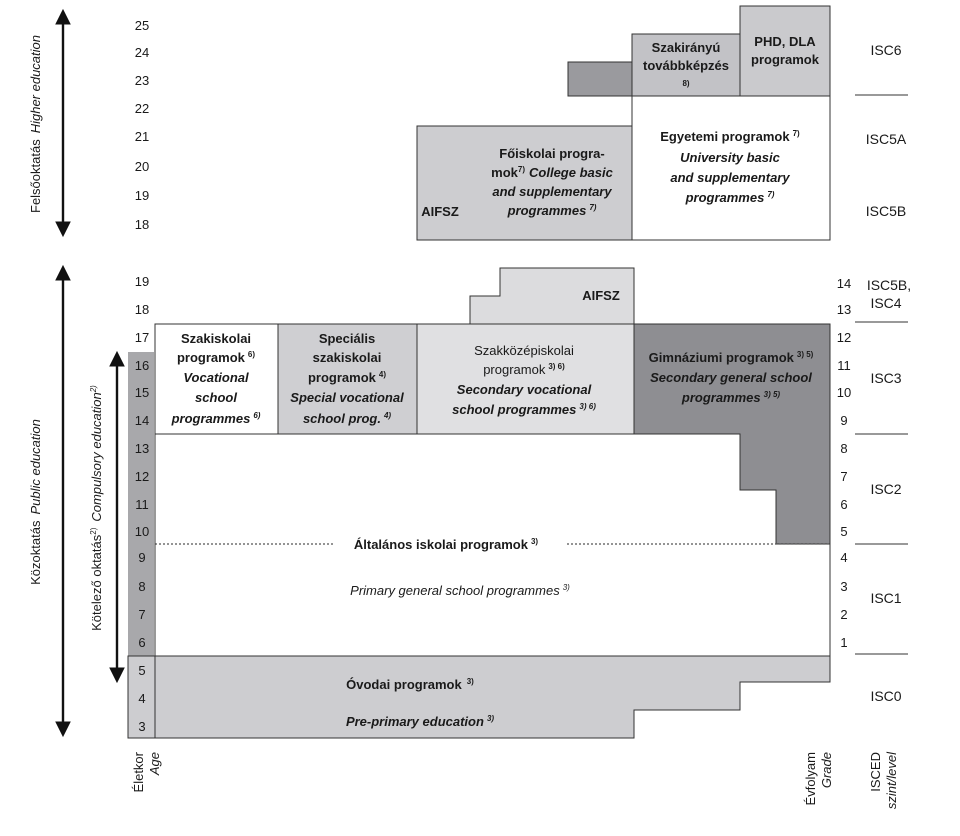  Describe the element at coordinates (479, 697) in the screenshot. I see `ovodai-block` at that location.